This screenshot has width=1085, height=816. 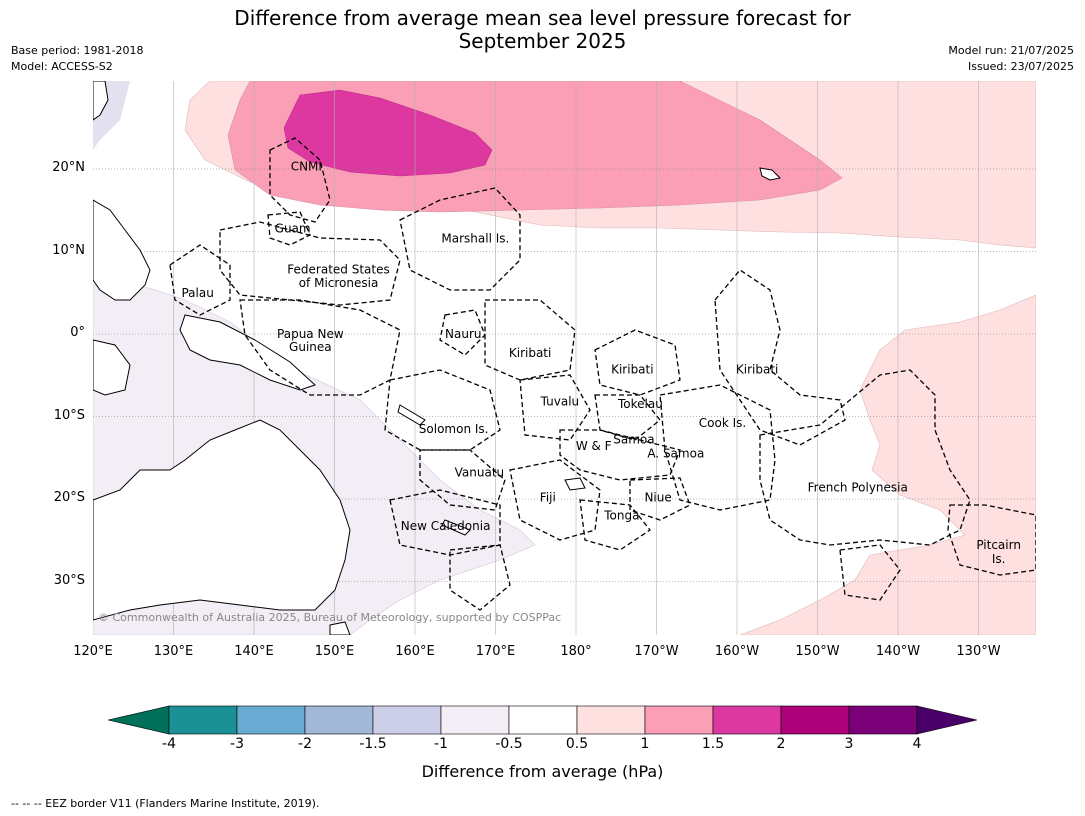 What do you see at coordinates (462, 480) in the screenshot?
I see `eez-vanuatu` at bounding box center [462, 480].